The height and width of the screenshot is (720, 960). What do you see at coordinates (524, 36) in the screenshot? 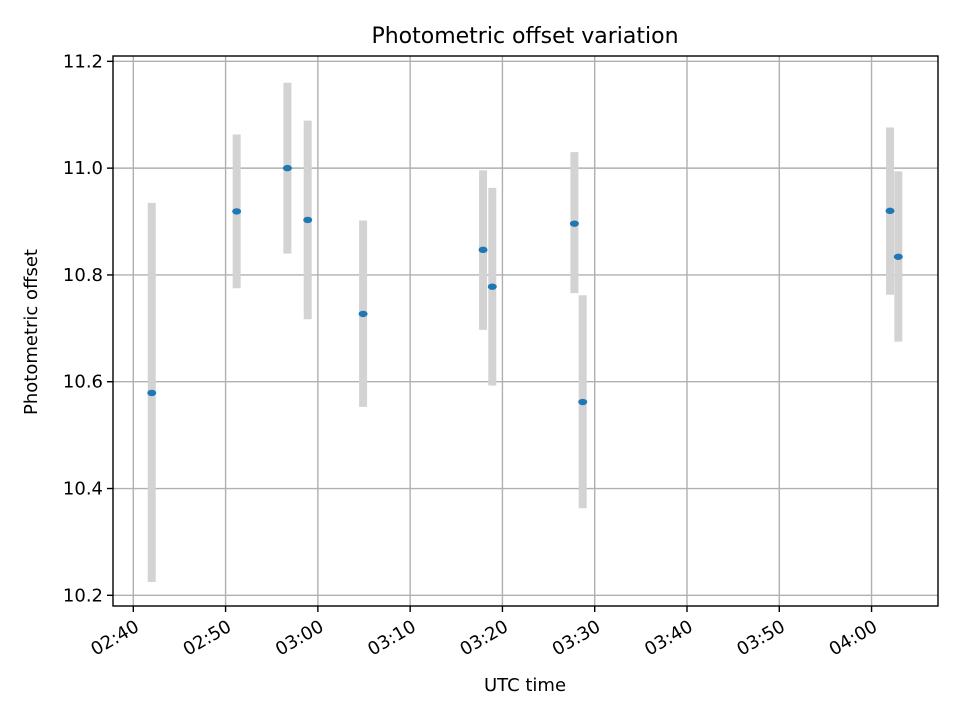
I see `chart-title: Photometric offset variation` at bounding box center [524, 36].